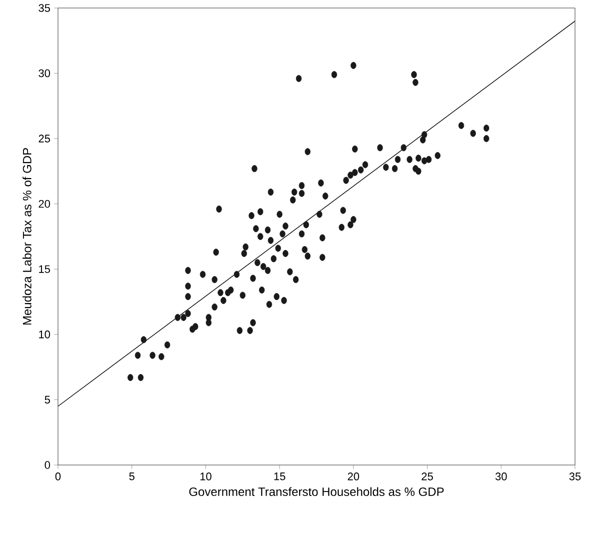 The height and width of the screenshot is (533, 607). I want to click on y-tick-label: 25, so click(44, 138).